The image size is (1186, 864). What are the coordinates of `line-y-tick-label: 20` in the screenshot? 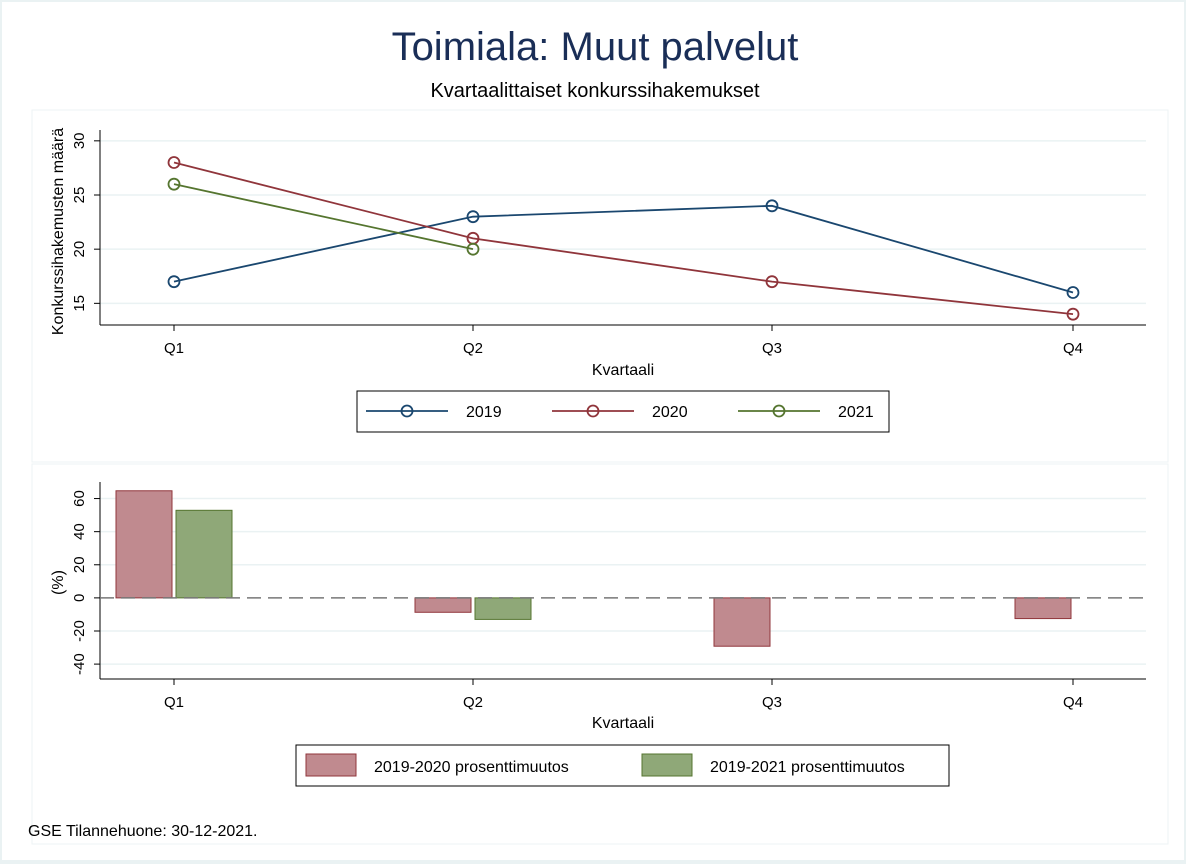 It's located at (79, 249).